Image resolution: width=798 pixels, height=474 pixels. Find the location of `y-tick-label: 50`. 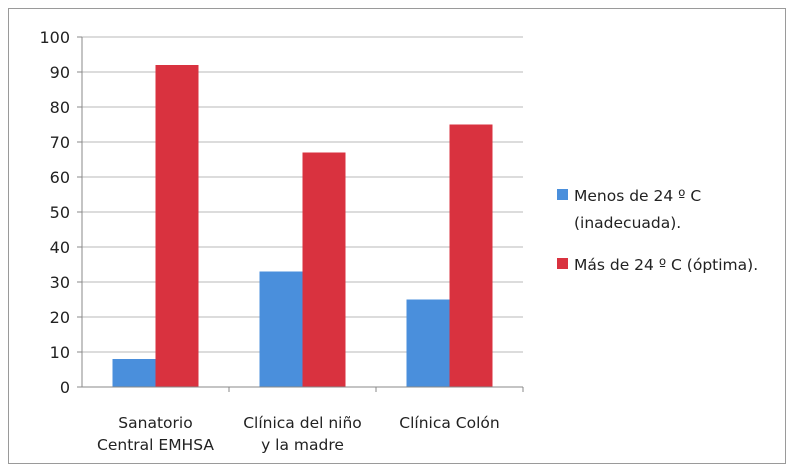

y-tick-label: 50 is located at coordinates (60, 212).